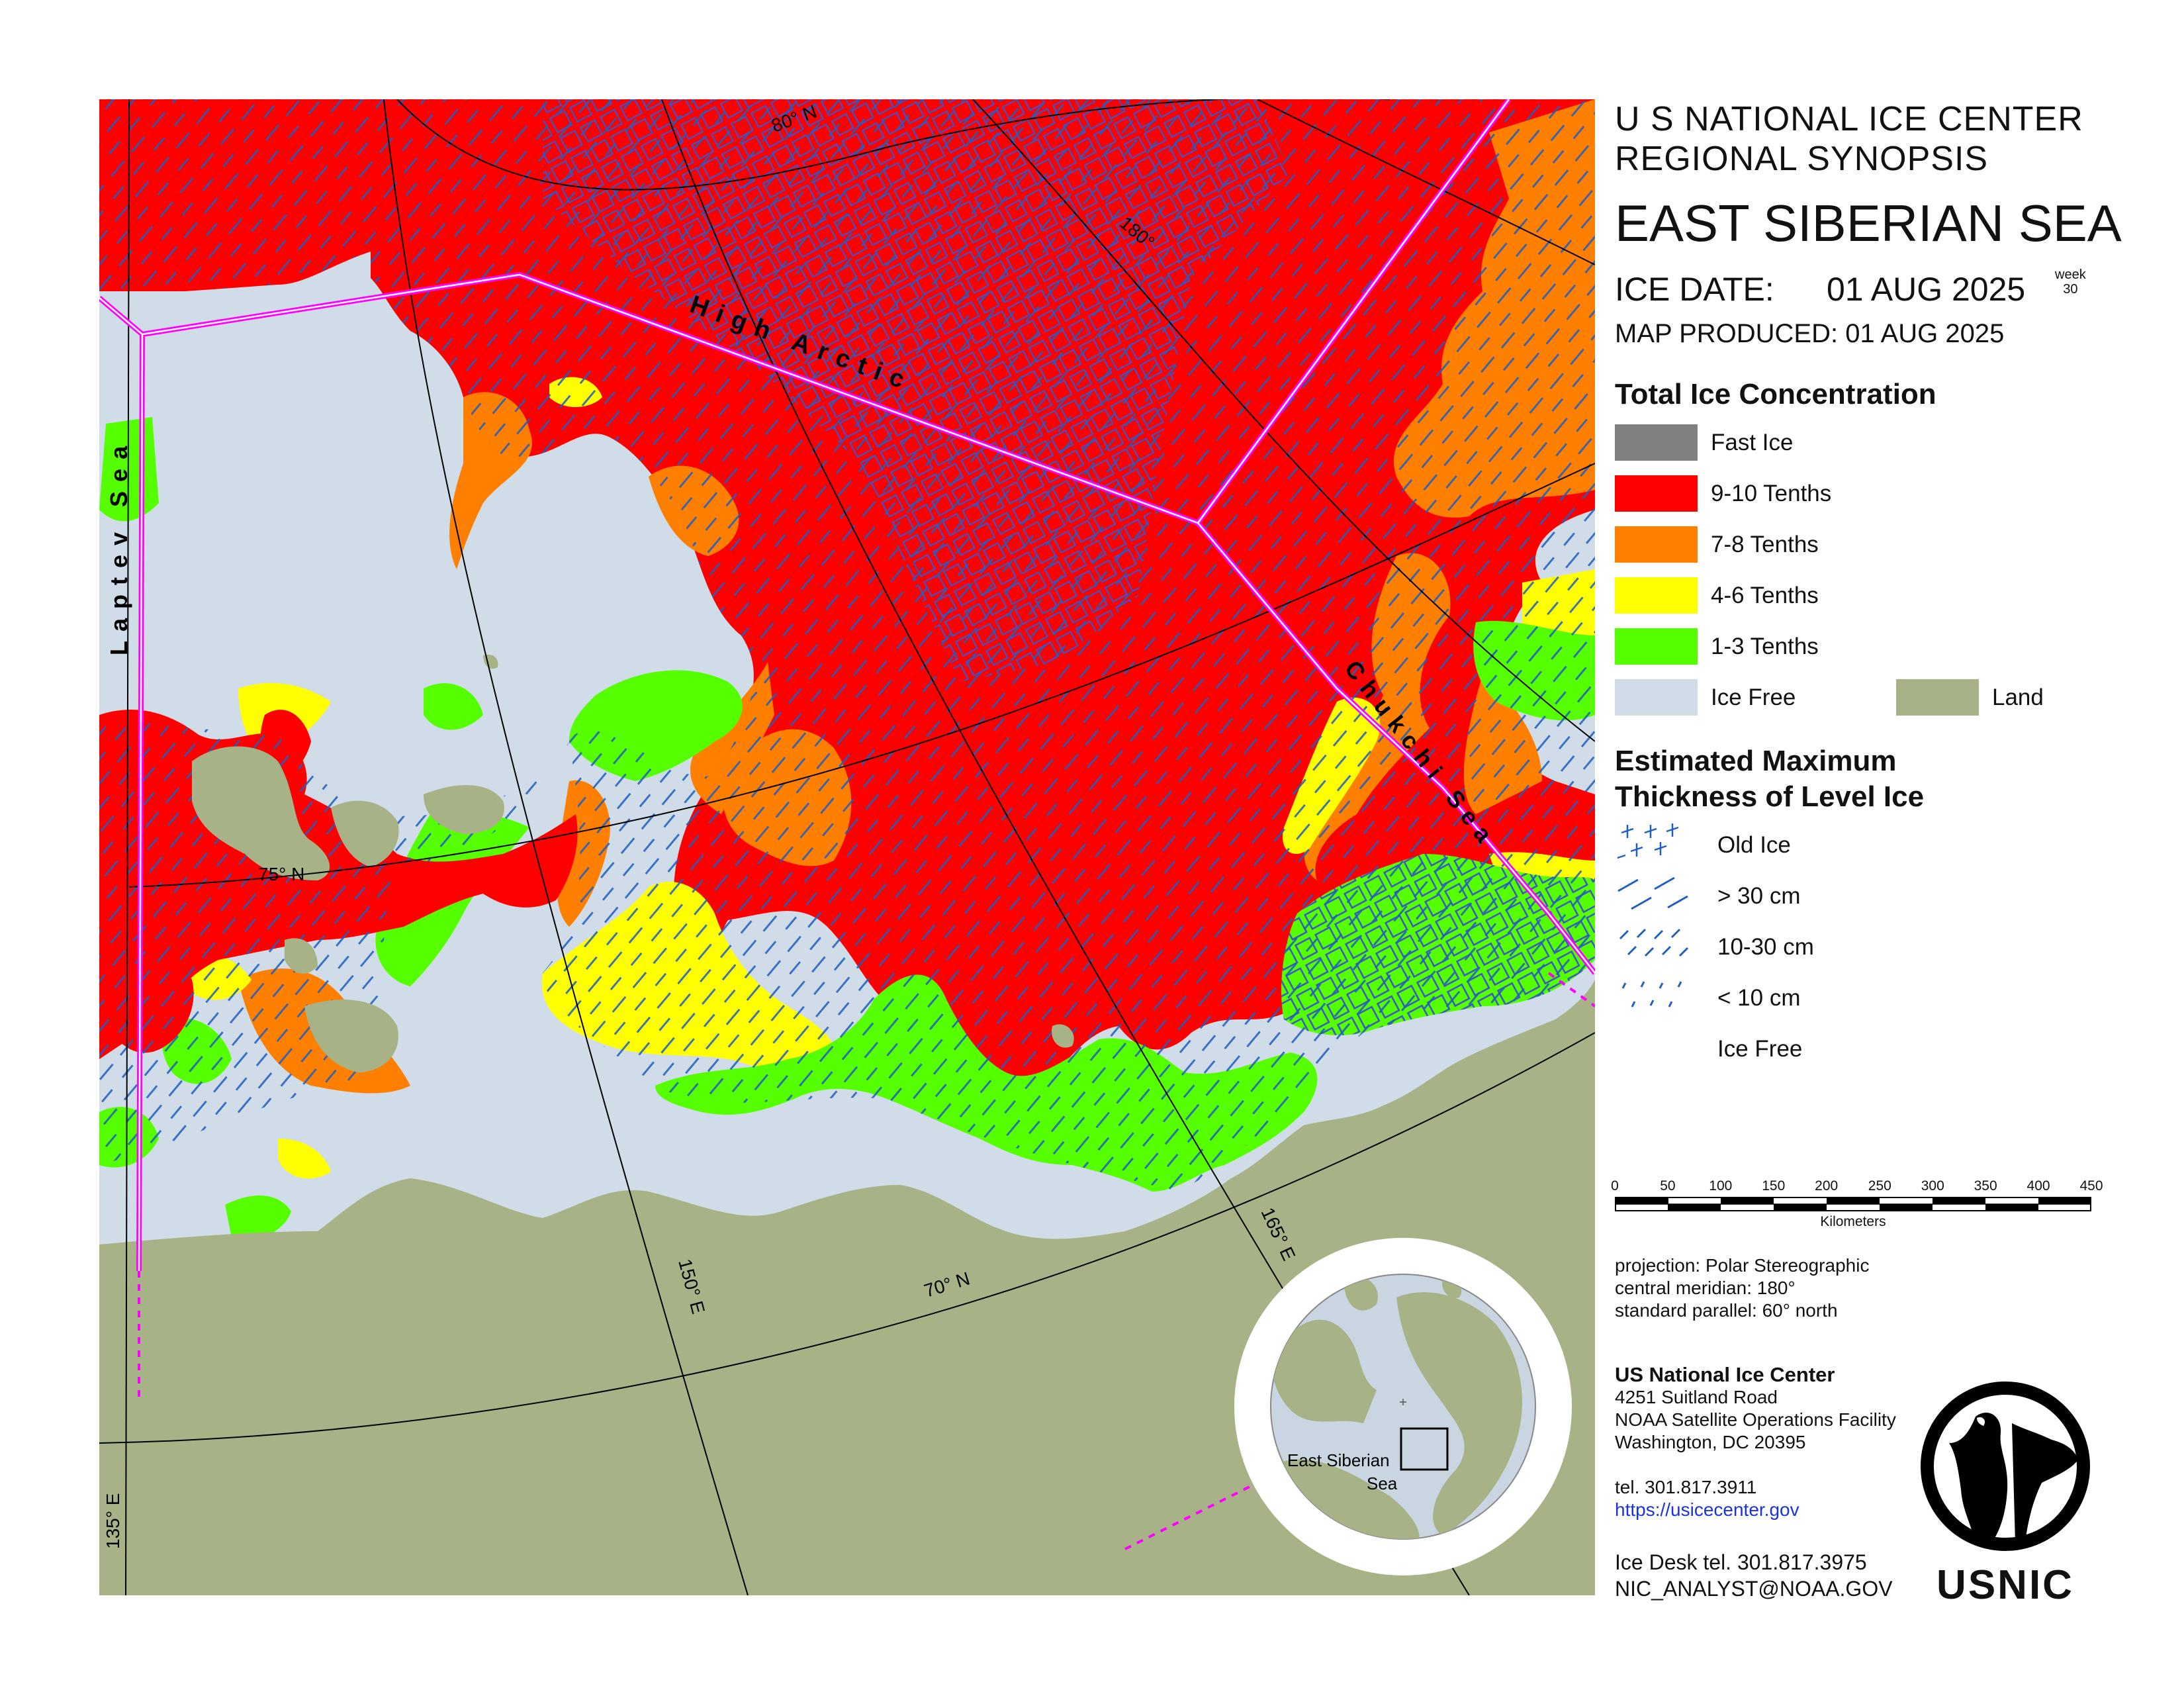 This screenshot has width=2184, height=1688. I want to click on swatch-fast-ice, so click(1656, 442).